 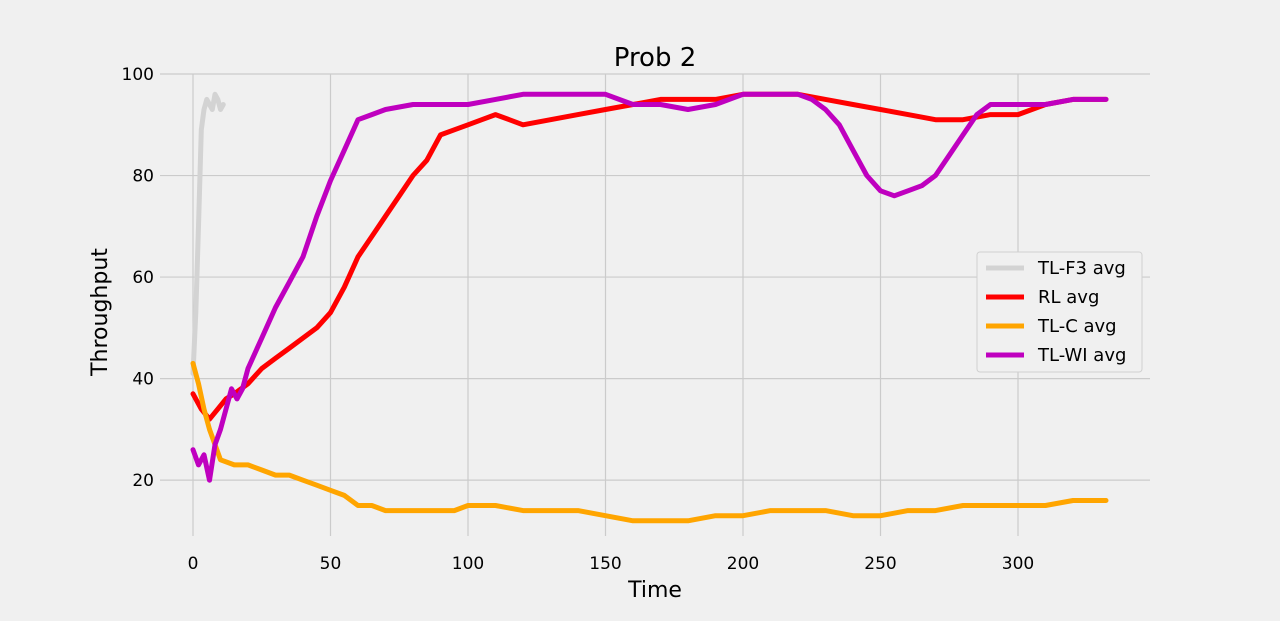 What do you see at coordinates (880, 564) in the screenshot?
I see `x-tick-label: 250` at bounding box center [880, 564].